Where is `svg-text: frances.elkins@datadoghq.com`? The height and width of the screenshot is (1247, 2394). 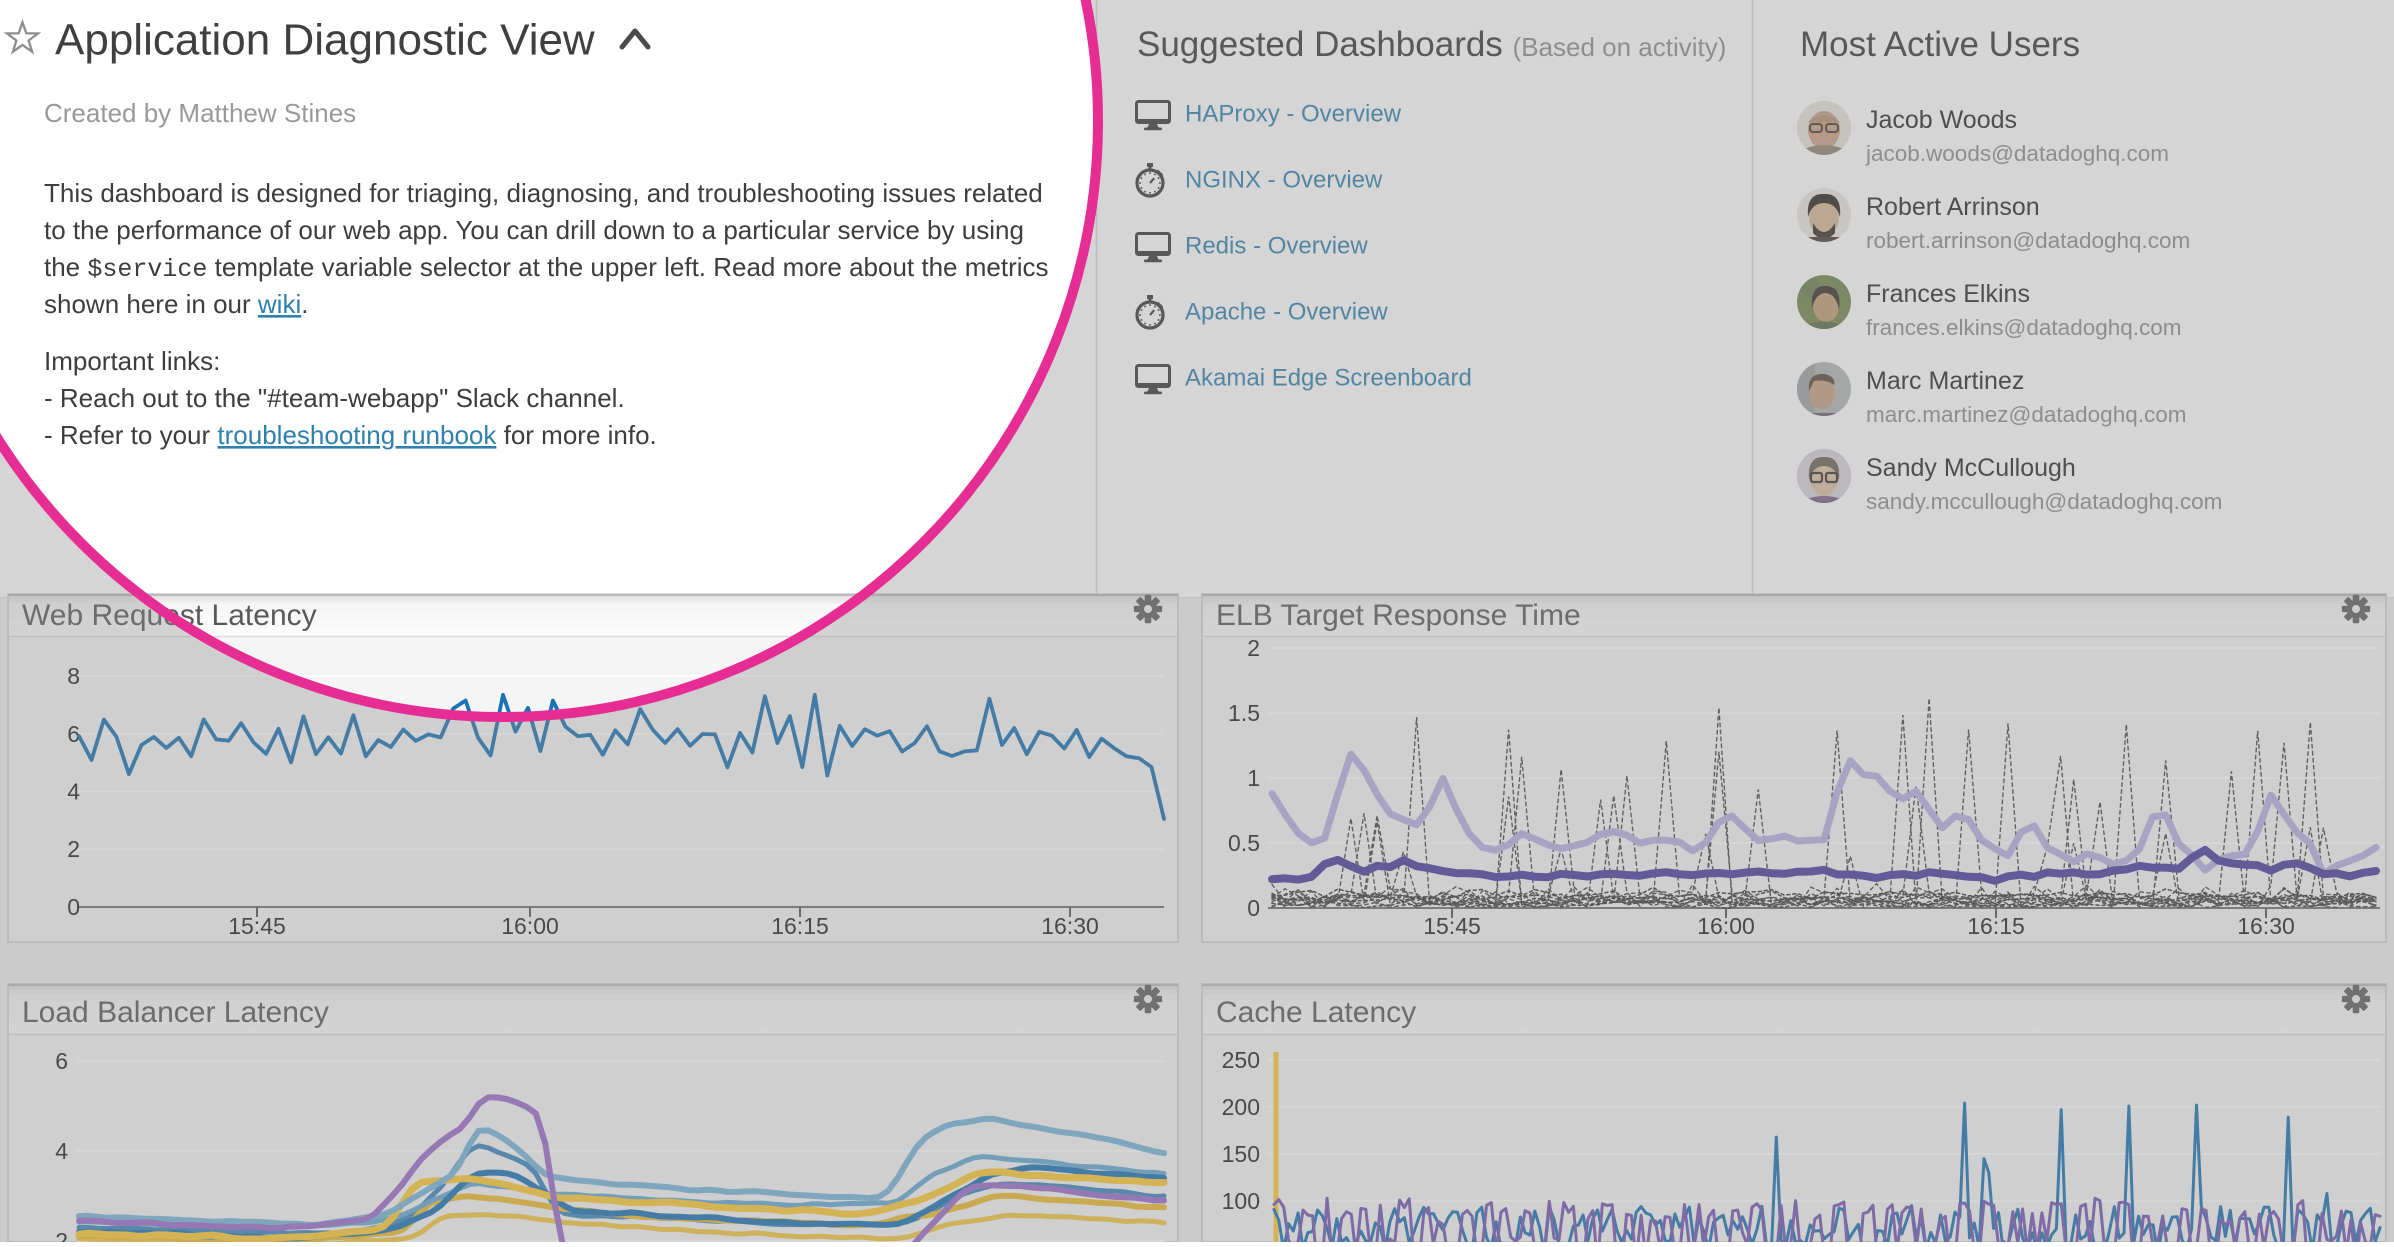 svg-text: frances.elkins@datadoghq.com is located at coordinates (2024, 327).